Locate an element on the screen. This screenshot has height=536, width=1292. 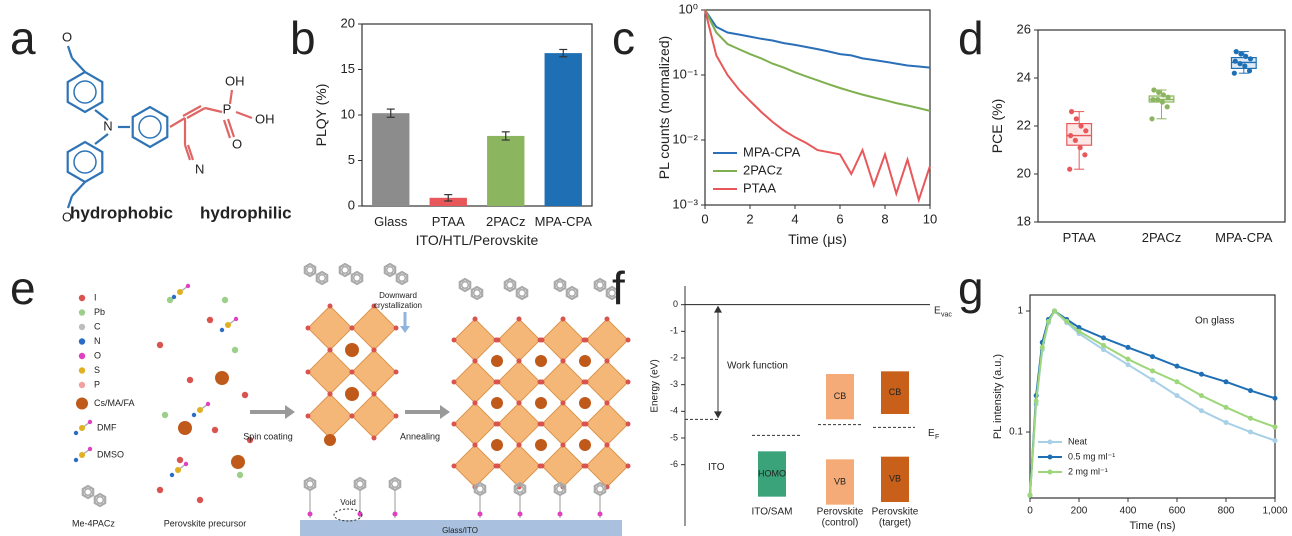
y-axis-label: Energy (eV) is located at coordinates (655, 385).